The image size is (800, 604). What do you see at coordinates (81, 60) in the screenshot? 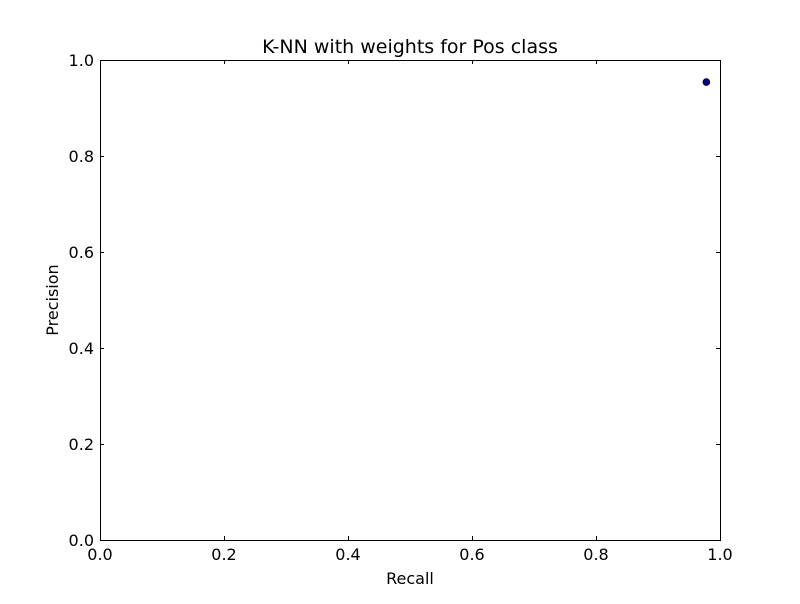
I see `y-tick-label: 1.0` at bounding box center [81, 60].